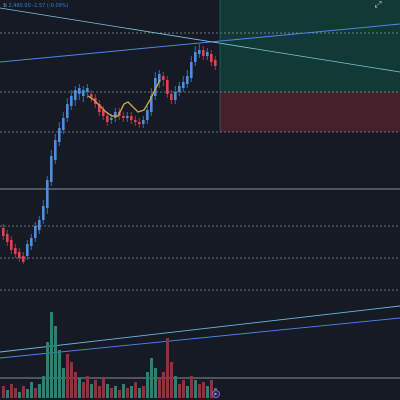 The image size is (400, 400). Describe the element at coordinates (124, 98) in the screenshot. I see `moving-average-line` at that location.